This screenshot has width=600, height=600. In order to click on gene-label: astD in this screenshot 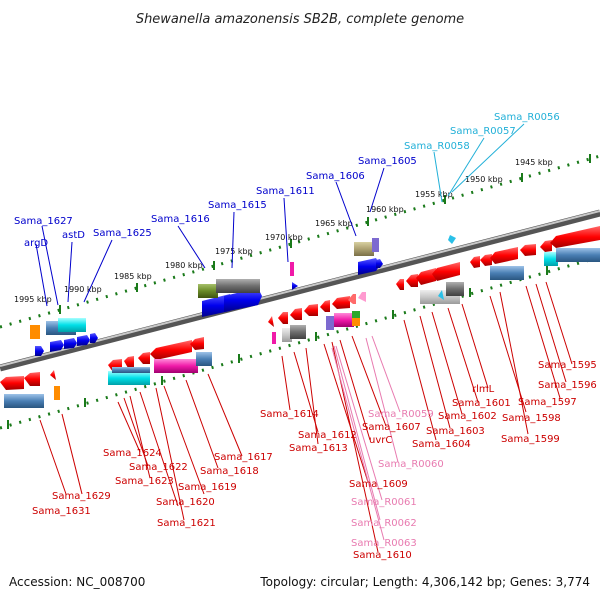, I will do `click(73, 235)`.